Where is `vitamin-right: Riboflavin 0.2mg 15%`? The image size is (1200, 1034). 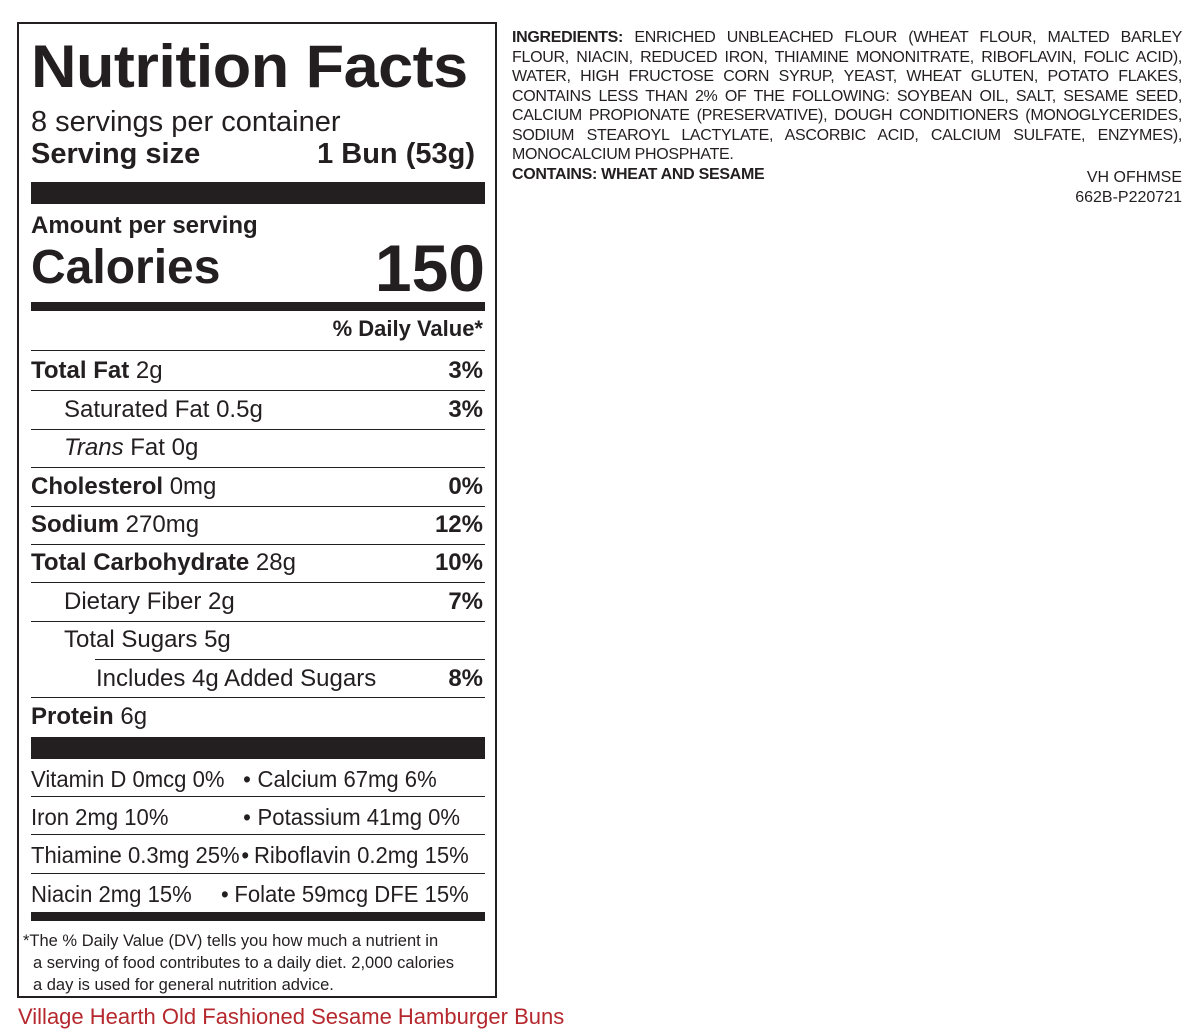 vitamin-right: Riboflavin 0.2mg 15% is located at coordinates (361, 854).